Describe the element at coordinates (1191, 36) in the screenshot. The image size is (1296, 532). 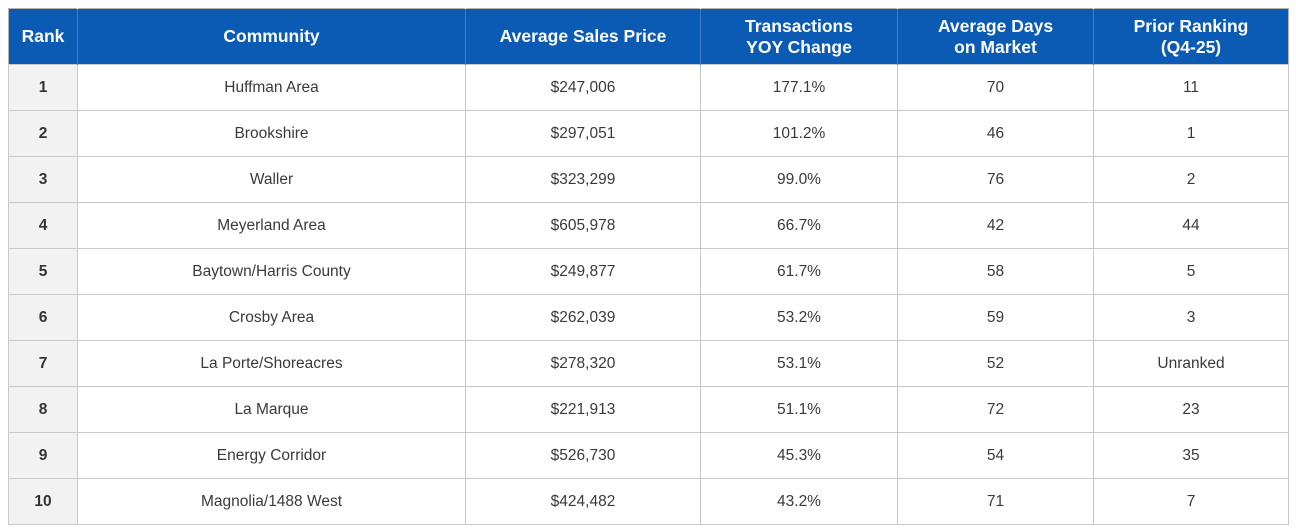
I see `column-header-prior-ranking: Prior Ranking (Q4-25)` at that location.